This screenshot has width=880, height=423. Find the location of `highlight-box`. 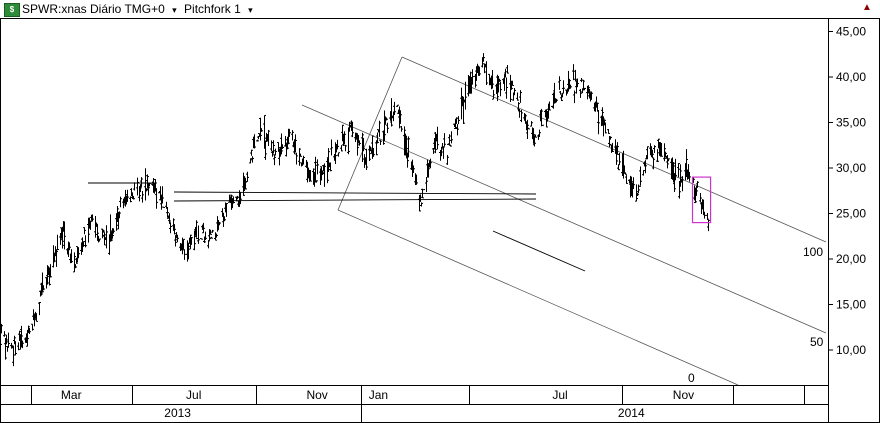

highlight-box is located at coordinates (701, 200).